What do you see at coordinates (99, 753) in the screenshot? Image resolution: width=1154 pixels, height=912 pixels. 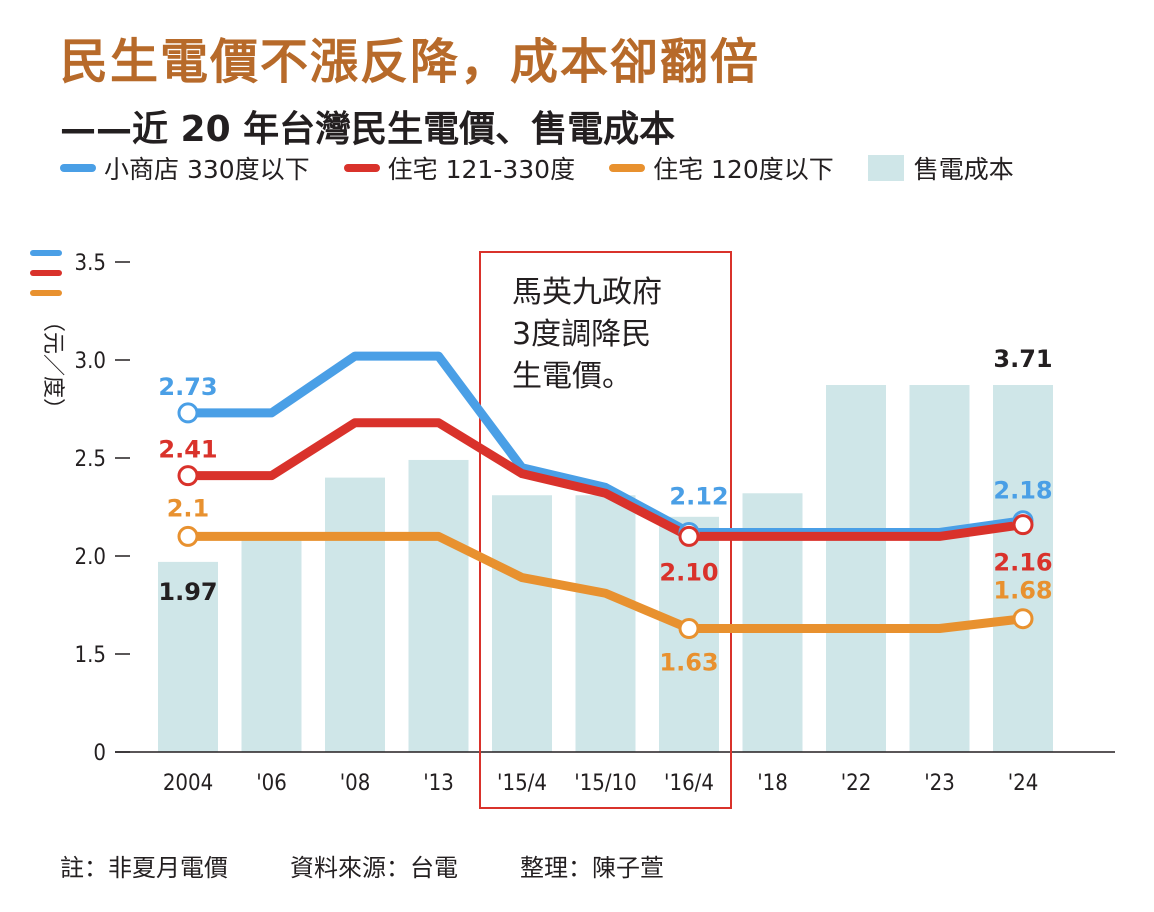 I see `y-tick-label-0: 0` at bounding box center [99, 753].